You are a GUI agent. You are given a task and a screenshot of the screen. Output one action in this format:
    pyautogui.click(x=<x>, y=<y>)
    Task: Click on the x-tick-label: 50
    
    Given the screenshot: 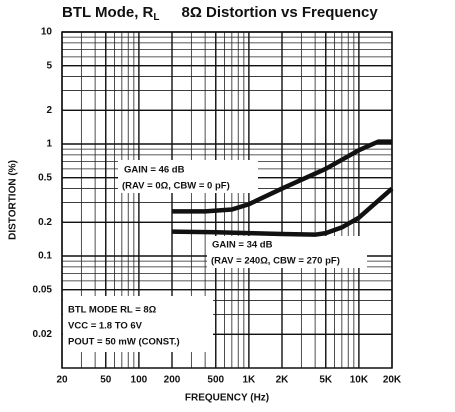 What is the action you would take?
    pyautogui.click(x=106, y=380)
    